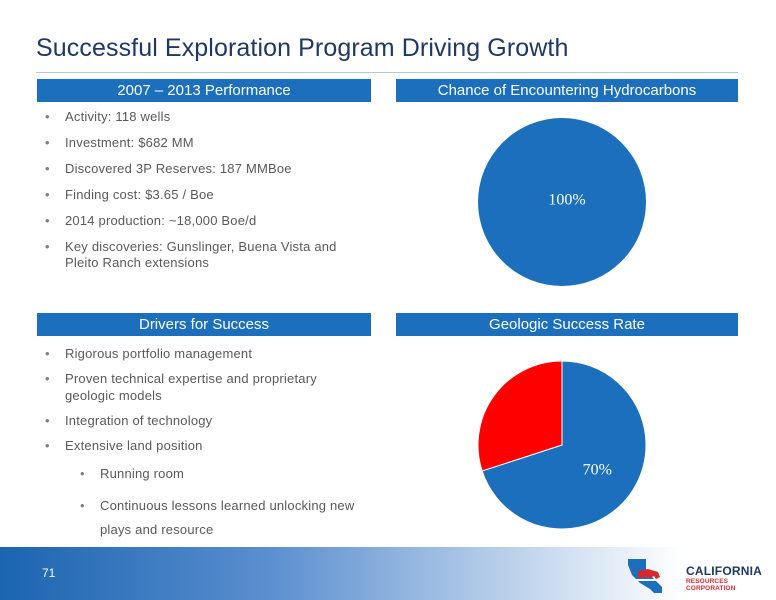 The width and height of the screenshot is (776, 600). What do you see at coordinates (201, 353) in the screenshot?
I see `list-item: Rigorous portfolio management` at bounding box center [201, 353].